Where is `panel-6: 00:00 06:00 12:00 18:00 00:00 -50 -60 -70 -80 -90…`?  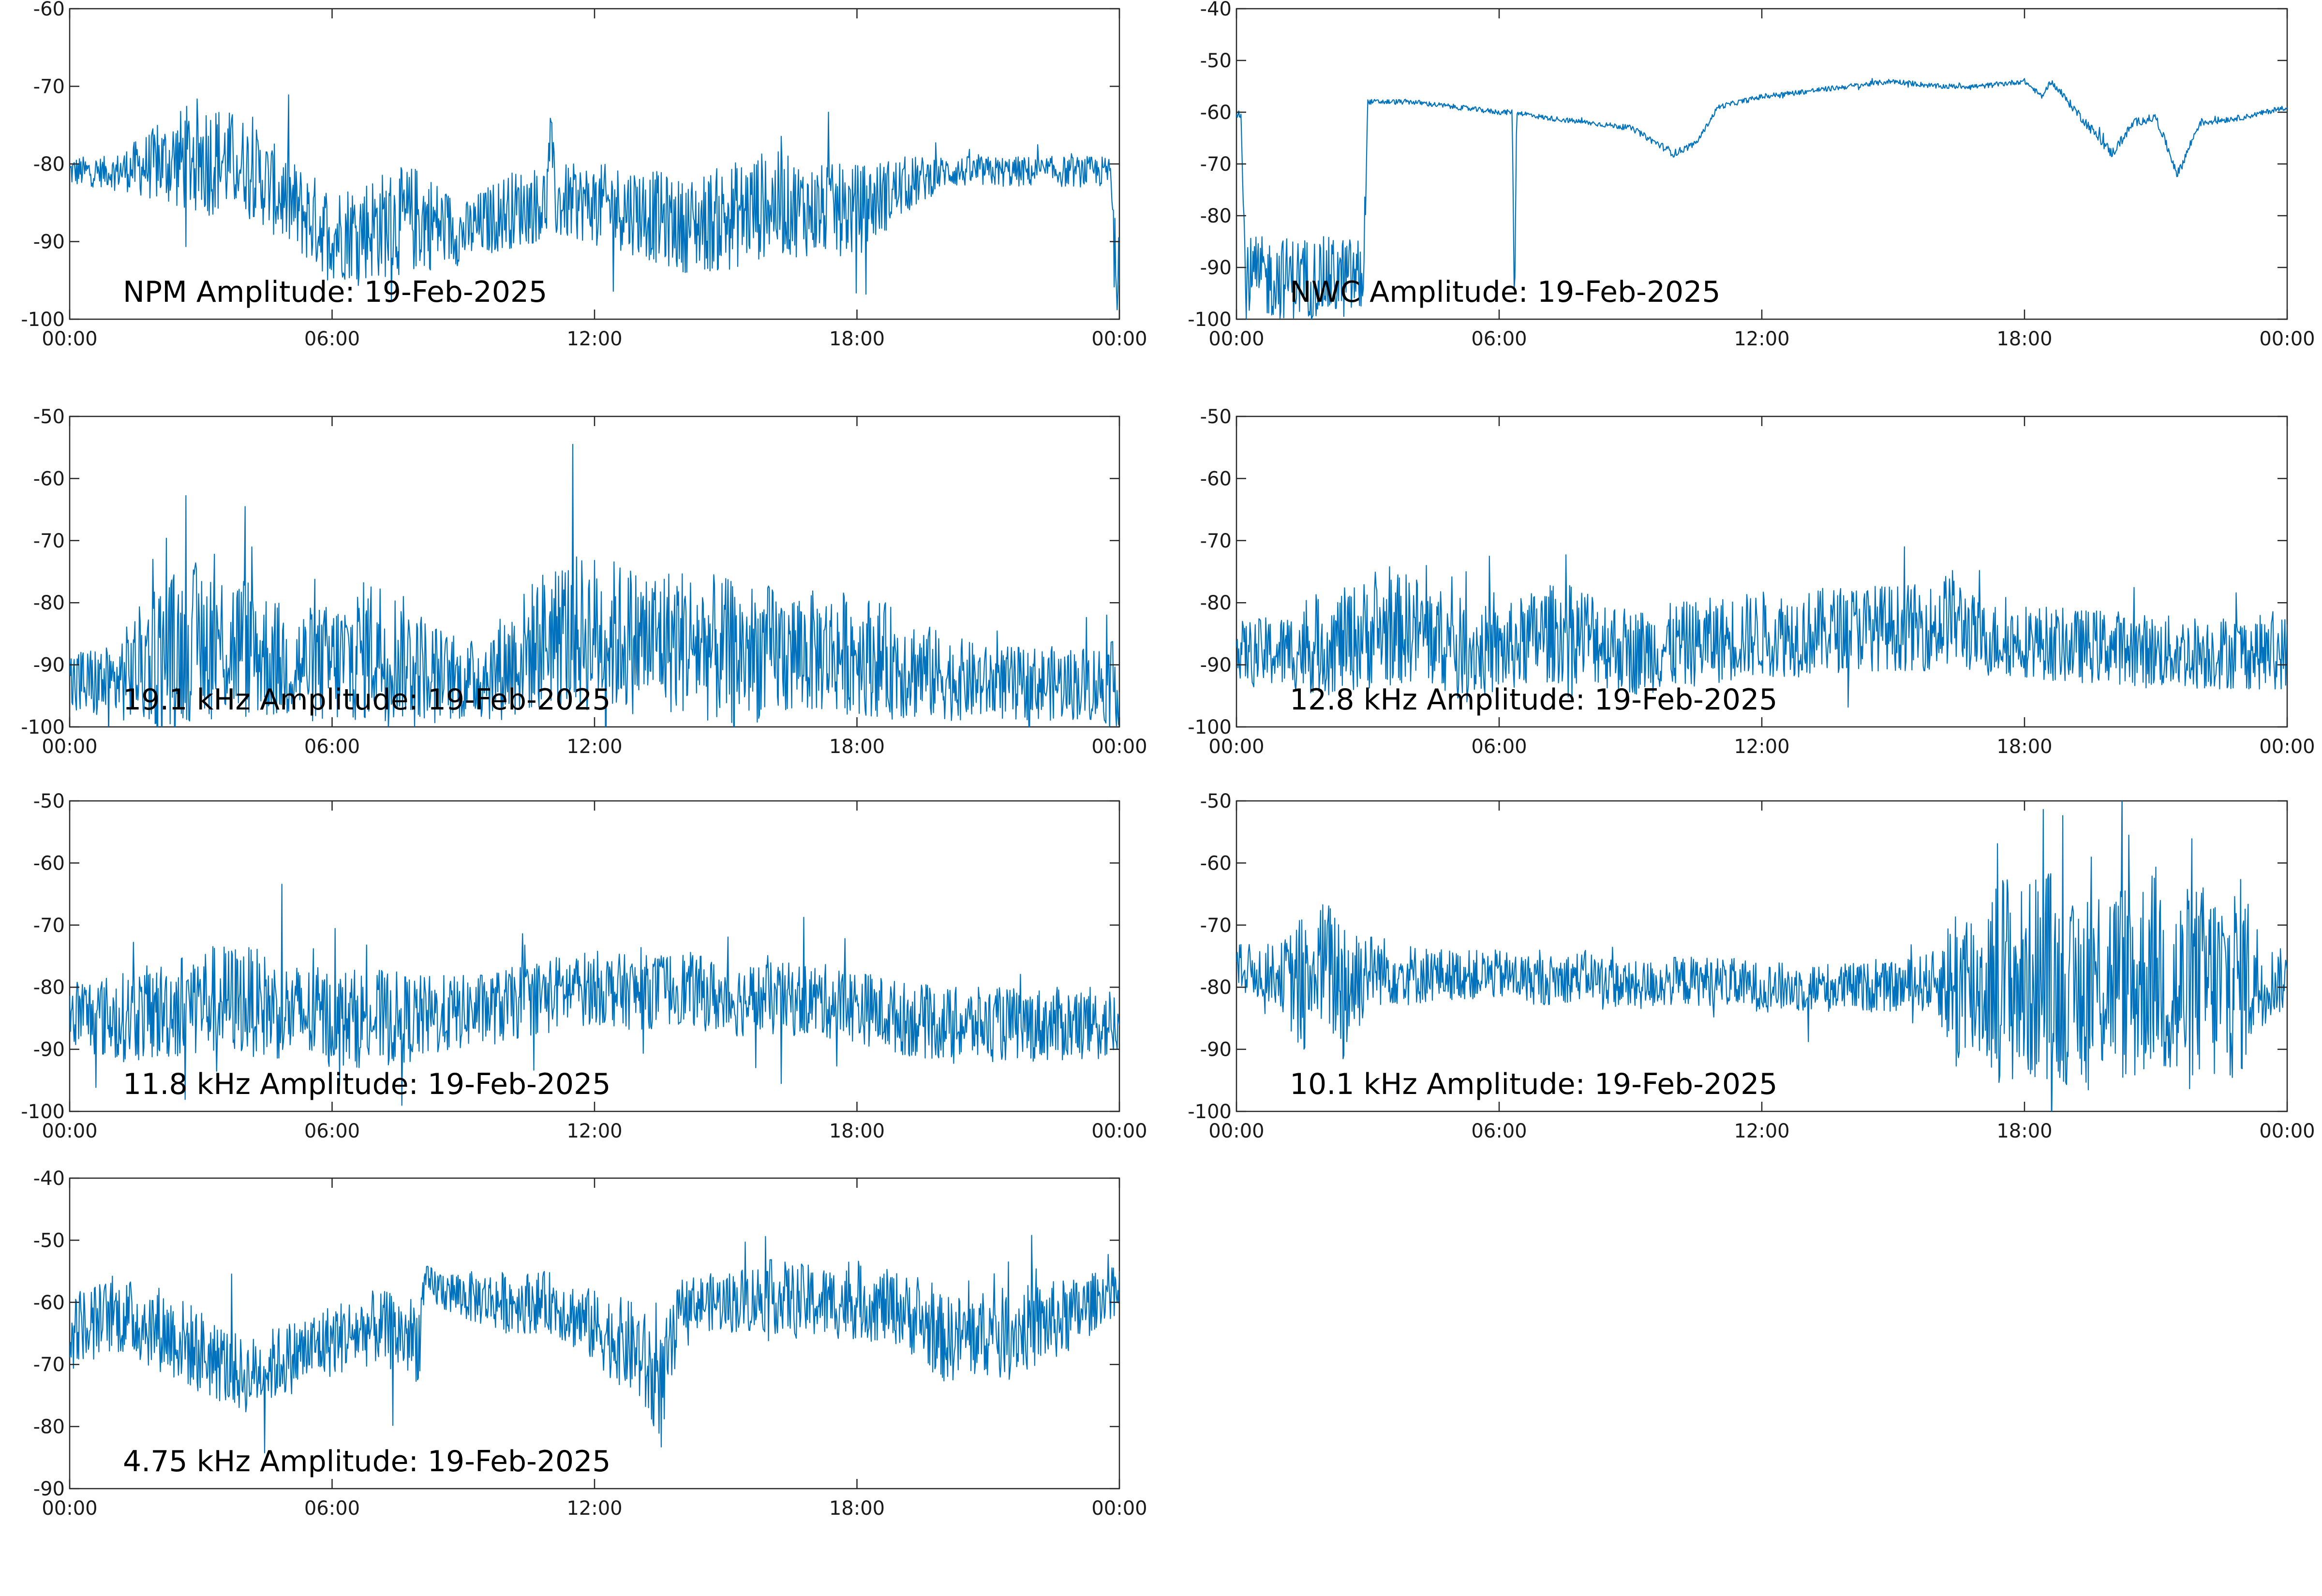
panel-6: 00:00 06:00 12:00 18:00 00:00 -50 -60 -70 -80 -90… is located at coordinates (1751, 966).